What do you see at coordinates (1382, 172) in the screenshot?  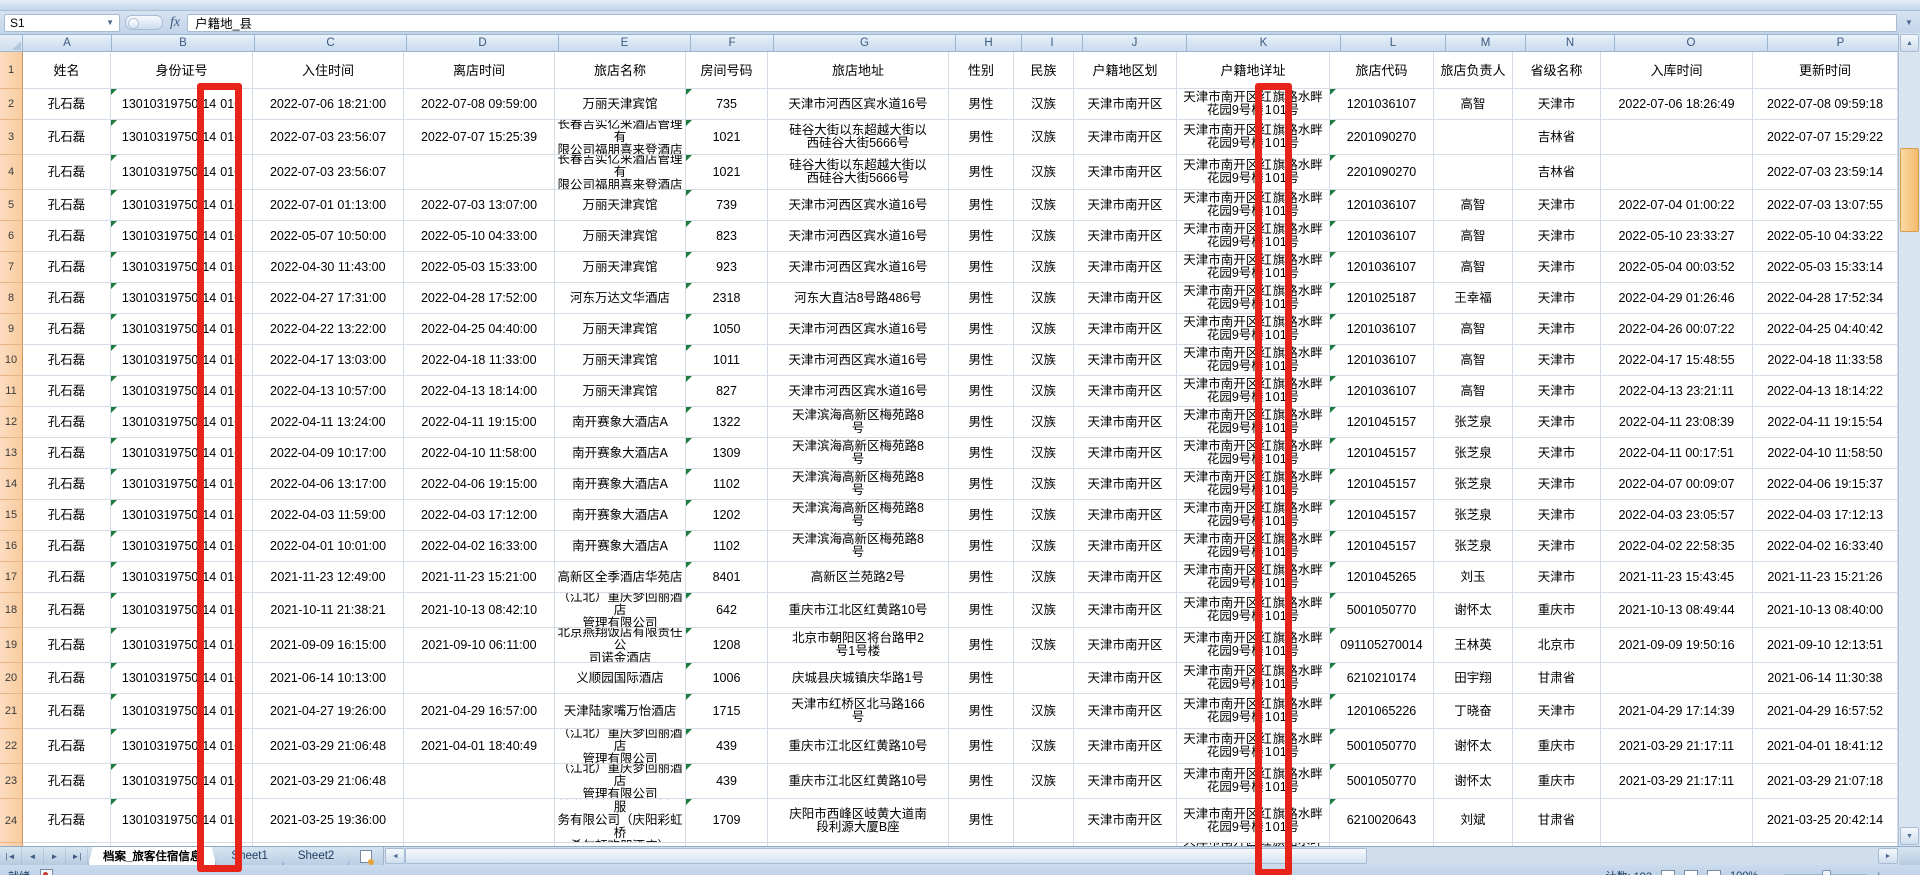 I see `cell-L4: 2201090270` at bounding box center [1382, 172].